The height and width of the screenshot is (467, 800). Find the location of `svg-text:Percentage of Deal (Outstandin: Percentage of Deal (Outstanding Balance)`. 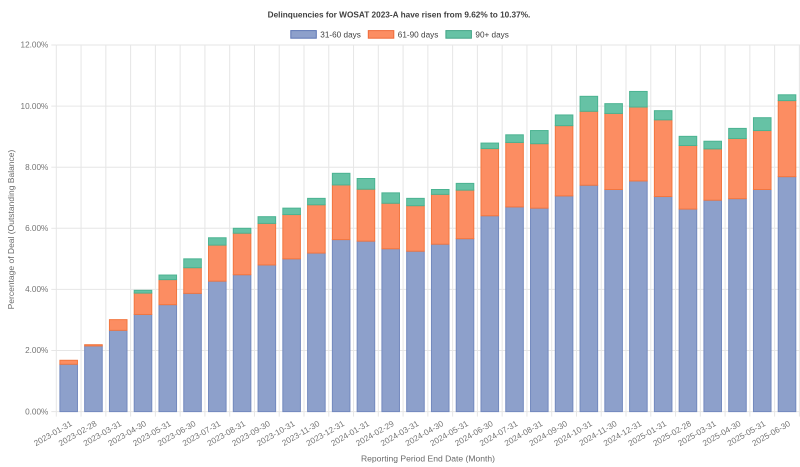

svg-text:Percentage of Deal (Outstandin: Percentage of Deal (Outstanding Balance) is located at coordinates (11, 229).